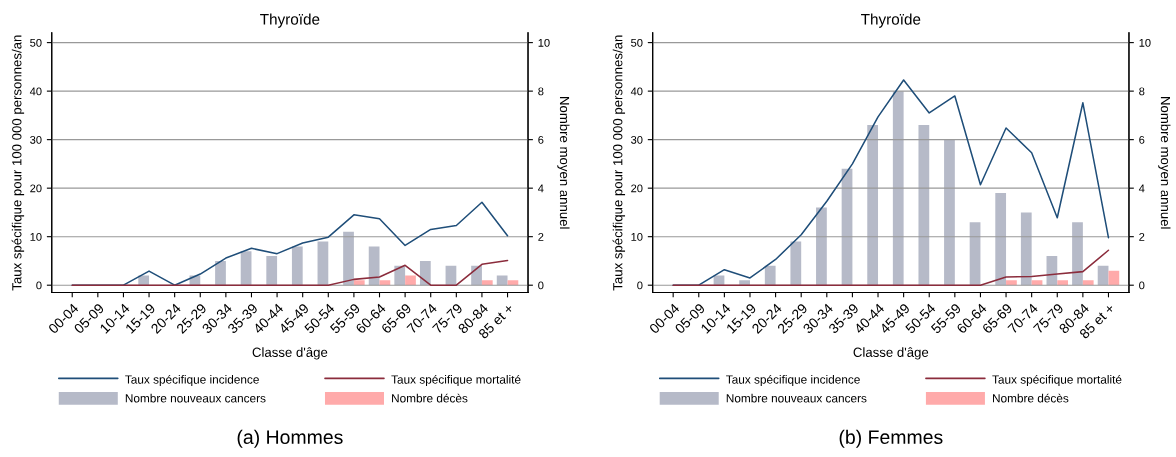  I want to click on text: (b) Femmes, so click(891, 438).